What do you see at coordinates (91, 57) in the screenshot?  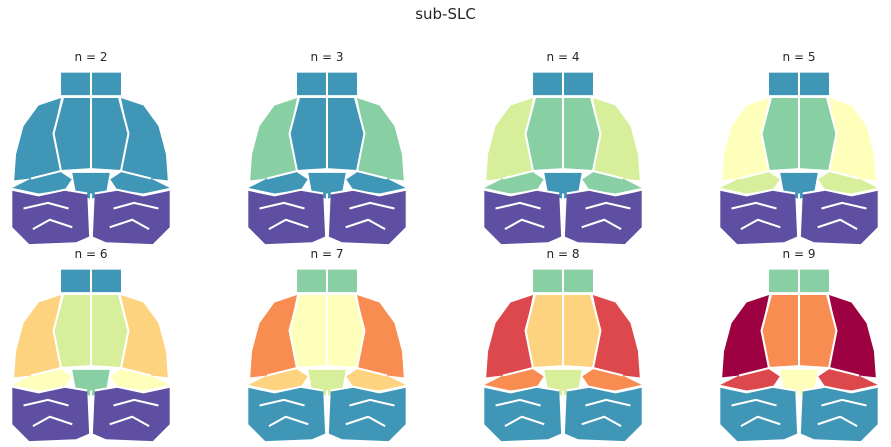 I see `panel-title: n = 2` at bounding box center [91, 57].